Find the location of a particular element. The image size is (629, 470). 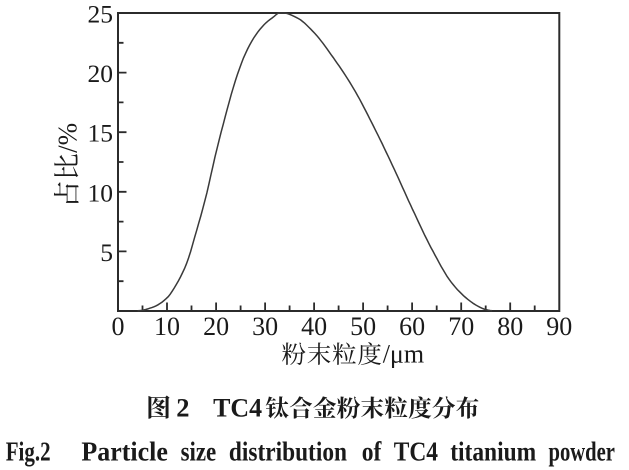

svg-text: 40 is located at coordinates (314, 326).